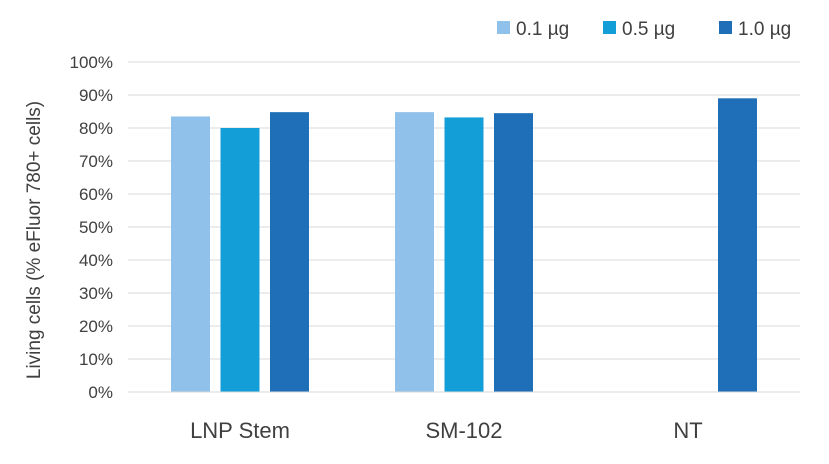  What do you see at coordinates (91, 62) in the screenshot?
I see `y-tick-label: 100%` at bounding box center [91, 62].